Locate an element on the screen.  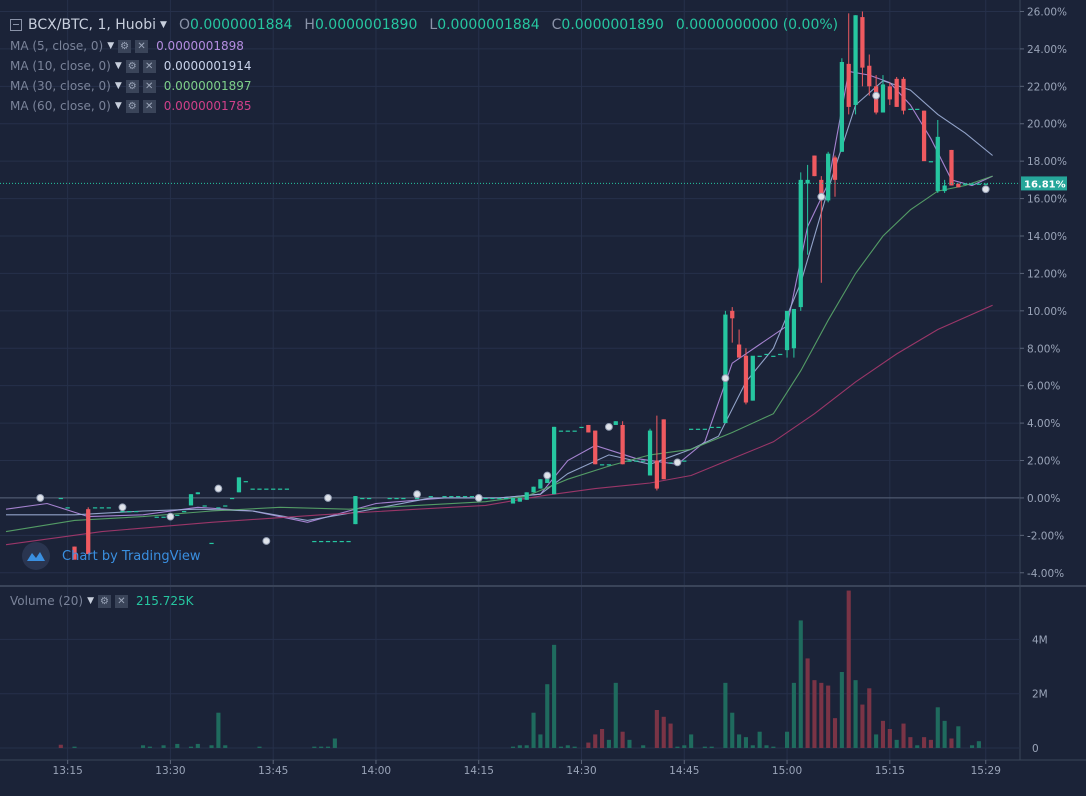
ma-legend-30: MA (30, close, 0) ▼ ⚙ ✕ 0.0000001897 is located at coordinates (131, 86).